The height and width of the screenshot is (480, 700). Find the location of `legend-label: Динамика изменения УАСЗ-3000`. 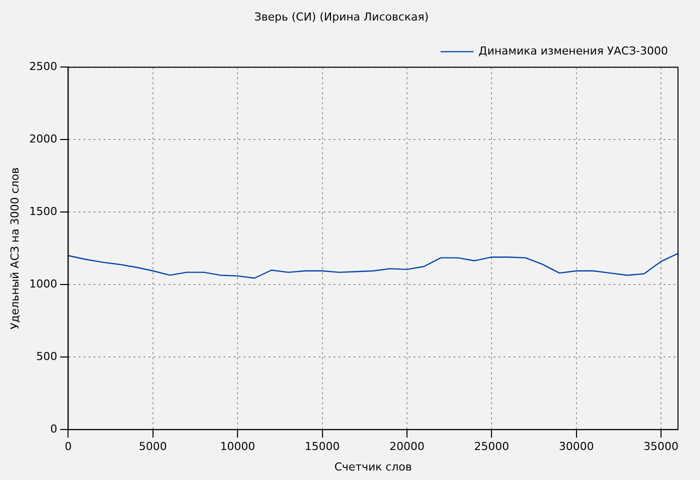

legend-label: Динамика изменения УАСЗ-3000 is located at coordinates (573, 51).